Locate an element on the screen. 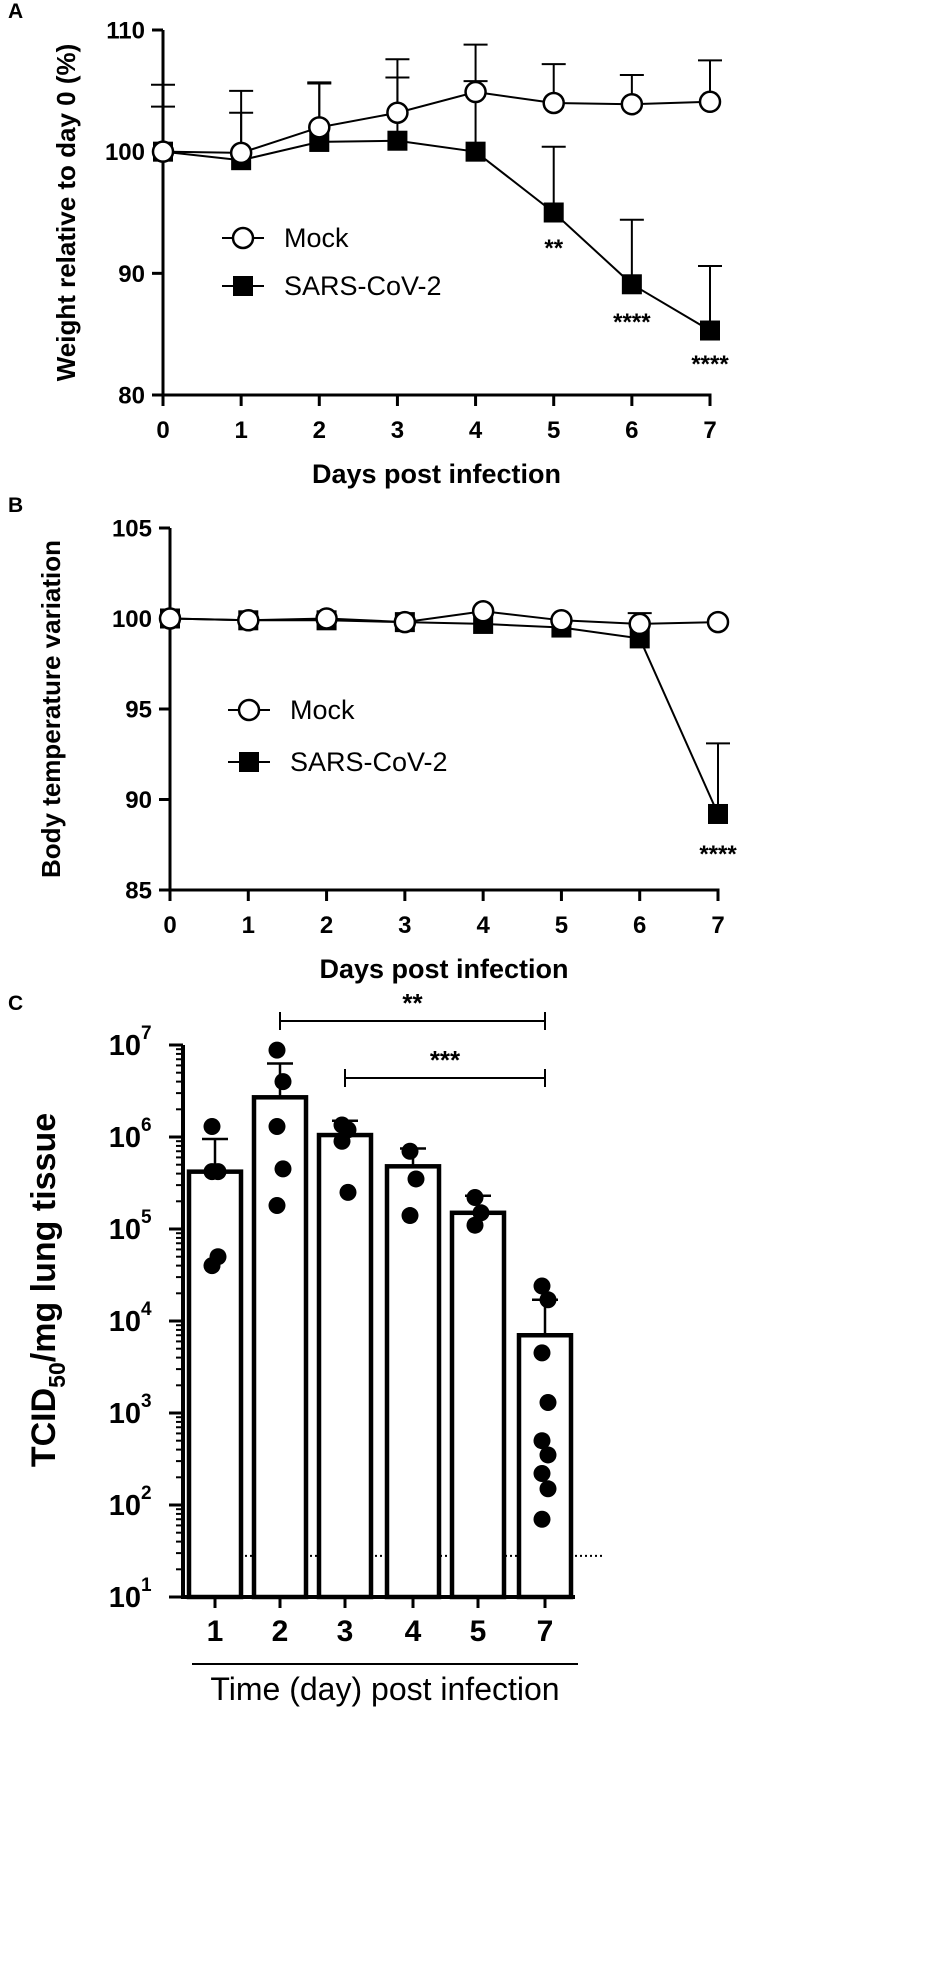 The image size is (929, 1969). y-tick-label-exponent: 3 is located at coordinates (146, 1401).